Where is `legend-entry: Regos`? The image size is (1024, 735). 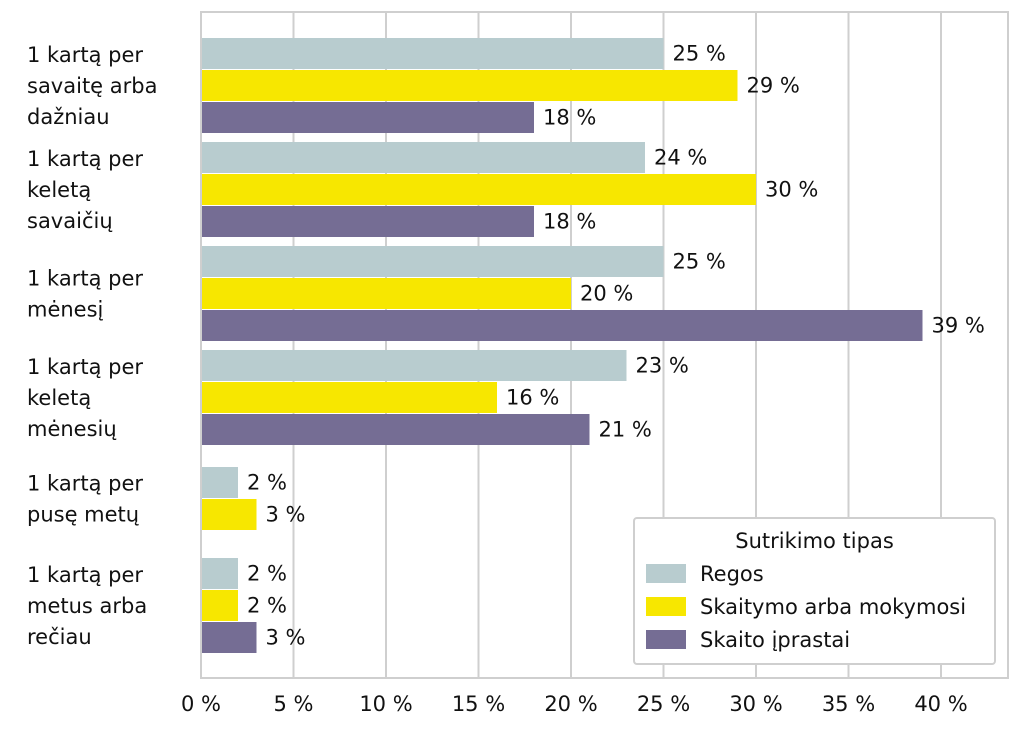 legend-entry: Regos is located at coordinates (732, 574).